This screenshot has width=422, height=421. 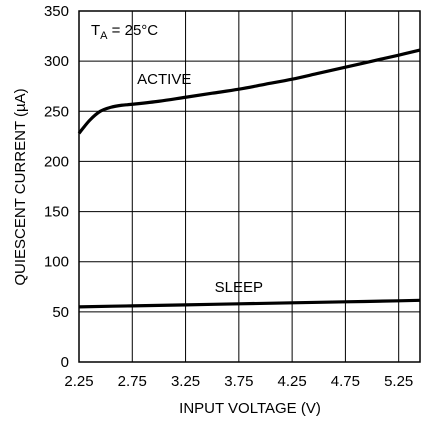 What do you see at coordinates (56, 161) in the screenshot?
I see `y-tick-label: 200` at bounding box center [56, 161].